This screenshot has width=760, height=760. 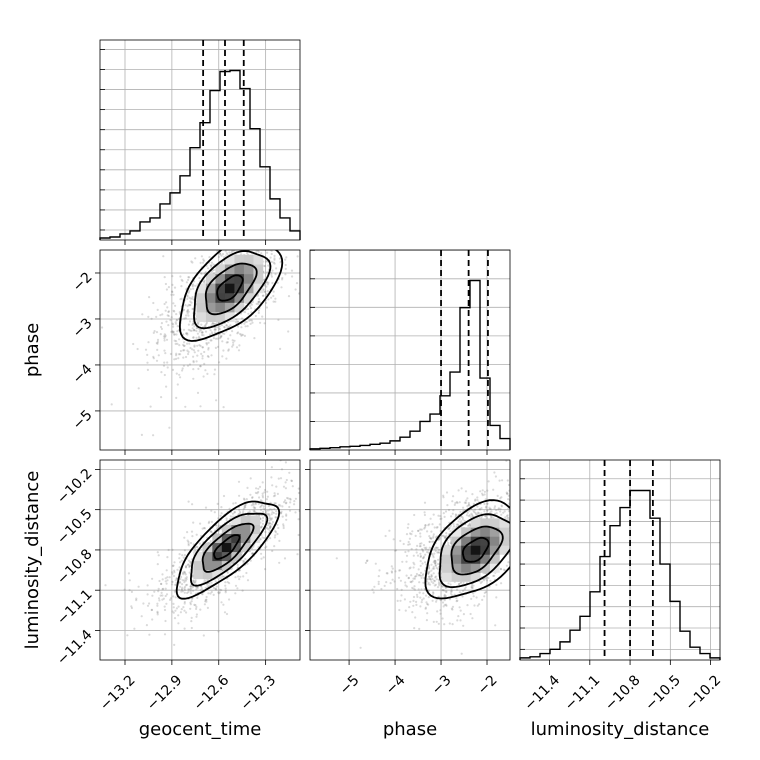 What do you see at coordinates (212, 693) in the screenshot?
I see `xtick-label-geocent_time: −12.6` at bounding box center [212, 693].